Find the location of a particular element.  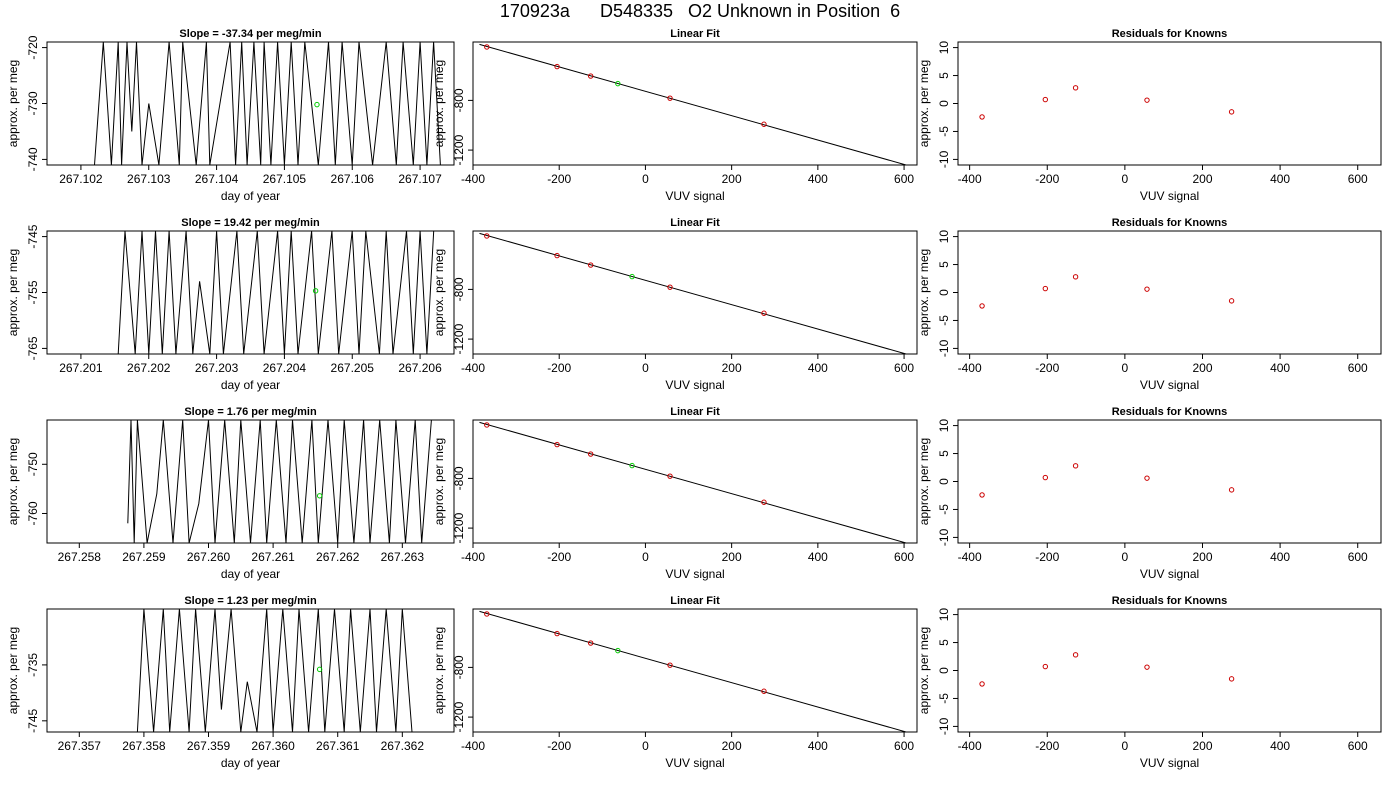

y-tick-label: 5 is located at coordinates (944, 75).